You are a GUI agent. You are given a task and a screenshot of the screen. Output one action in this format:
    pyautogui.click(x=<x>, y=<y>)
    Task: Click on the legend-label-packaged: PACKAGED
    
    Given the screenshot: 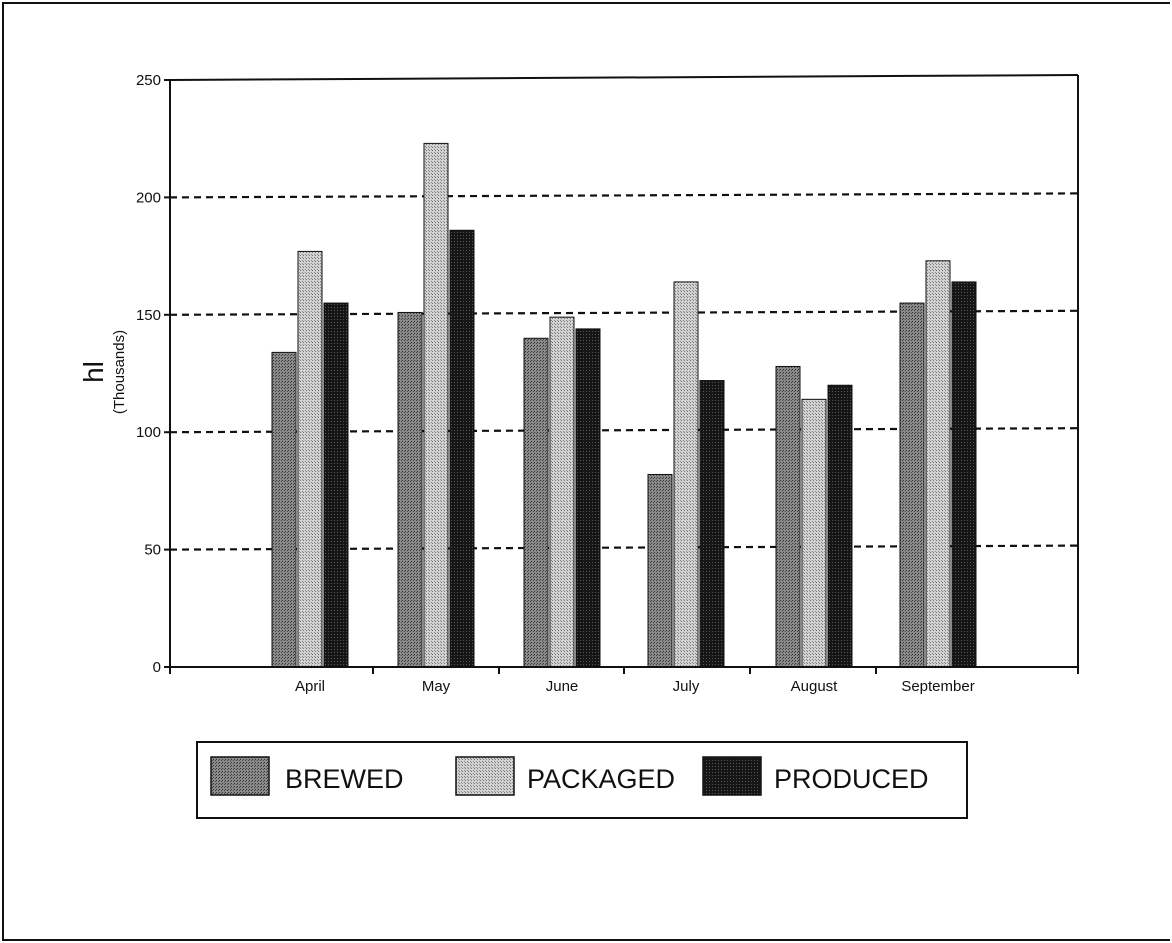 What is the action you would take?
    pyautogui.click(x=601, y=779)
    